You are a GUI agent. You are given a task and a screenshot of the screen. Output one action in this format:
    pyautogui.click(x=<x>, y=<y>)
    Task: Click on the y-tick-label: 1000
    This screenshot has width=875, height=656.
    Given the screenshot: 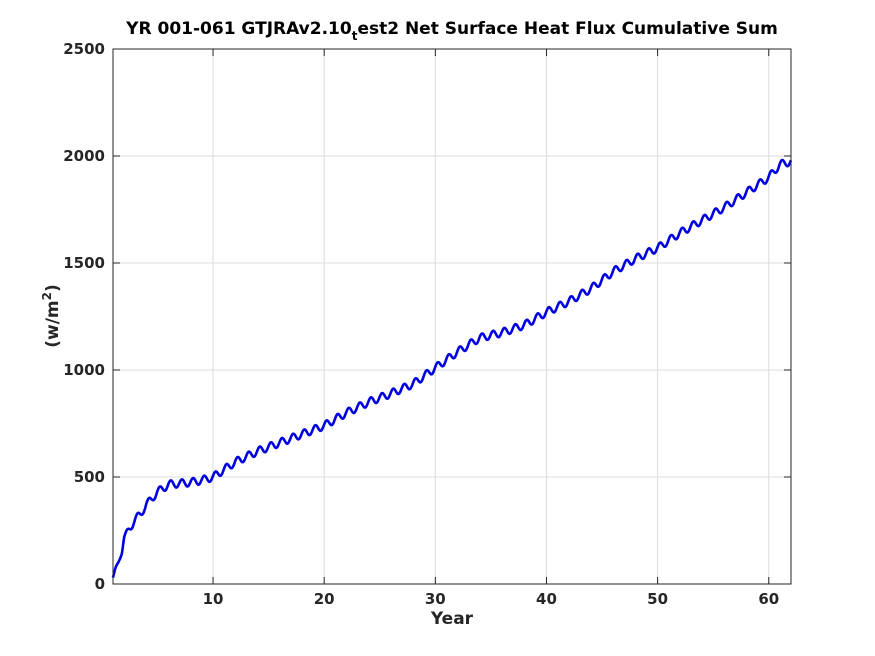 What is the action you would take?
    pyautogui.click(x=84, y=370)
    